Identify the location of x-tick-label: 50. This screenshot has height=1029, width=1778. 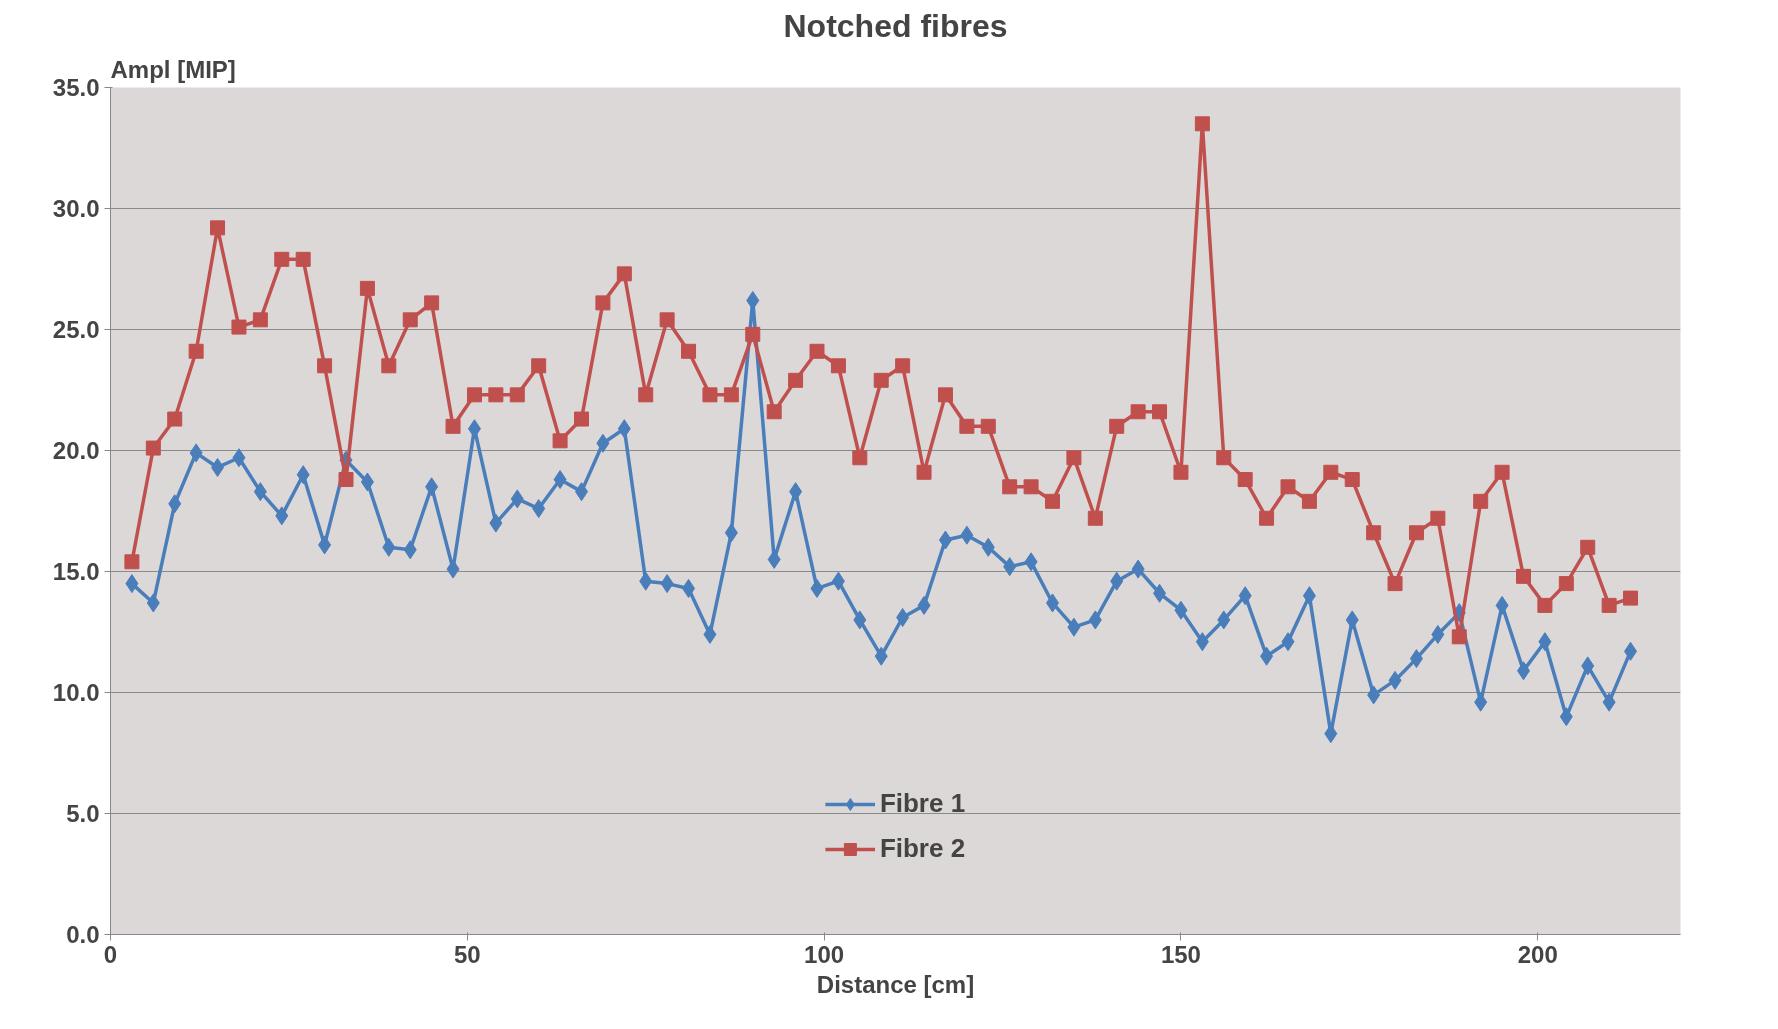
(467, 954).